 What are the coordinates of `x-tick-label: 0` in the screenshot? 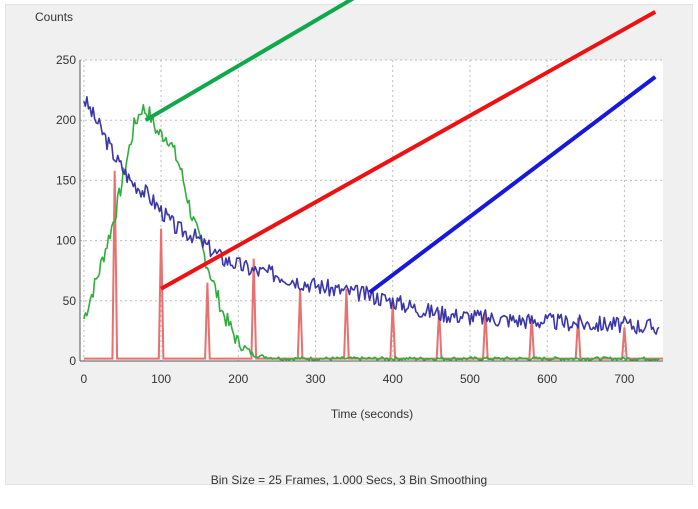 It's located at (84, 379).